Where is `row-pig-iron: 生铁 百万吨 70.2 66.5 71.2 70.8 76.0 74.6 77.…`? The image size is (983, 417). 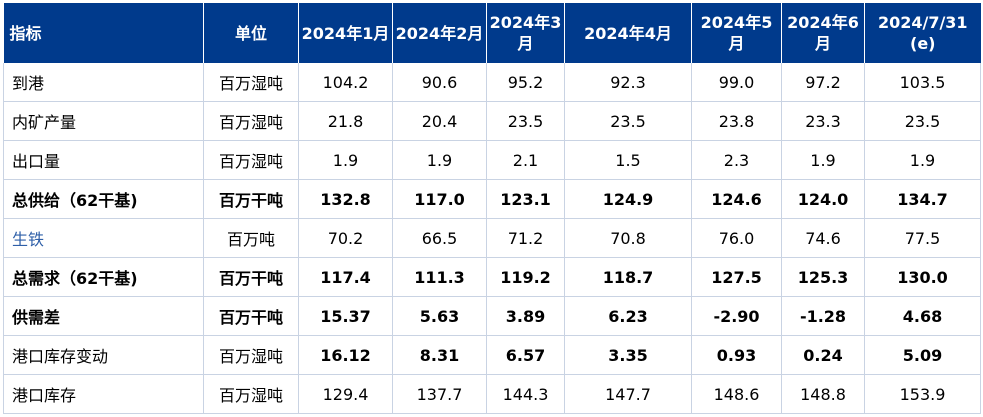
row-pig-iron: 生铁 百万吨 70.2 66.5 71.2 70.8 76.0 74.6 77.… is located at coordinates (492, 238).